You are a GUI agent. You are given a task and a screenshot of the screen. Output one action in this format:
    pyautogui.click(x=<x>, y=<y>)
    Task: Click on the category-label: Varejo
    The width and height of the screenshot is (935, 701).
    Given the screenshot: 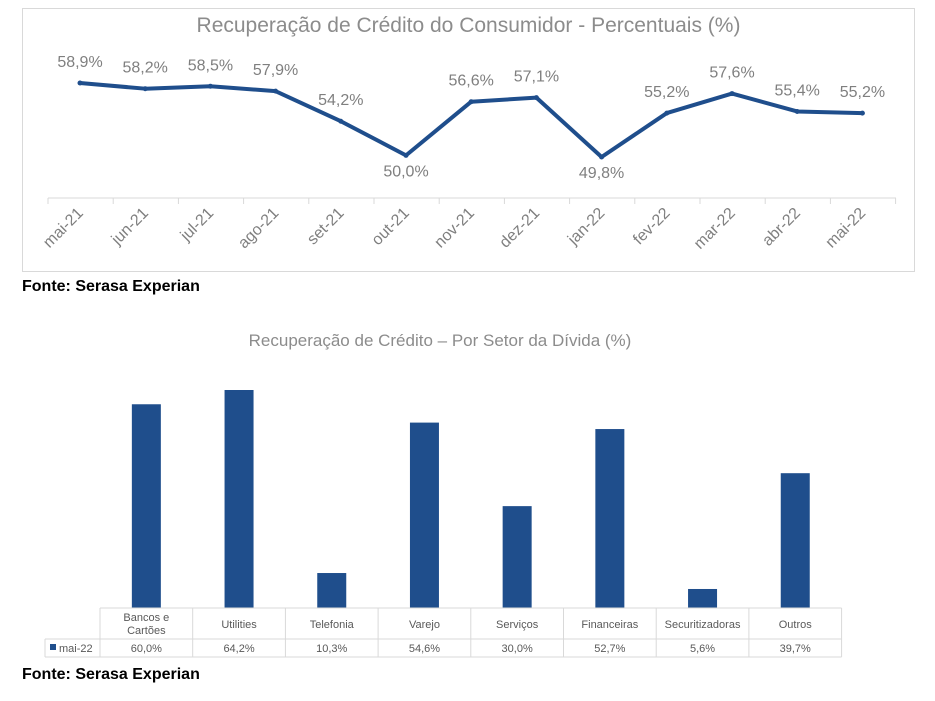 What is the action you would take?
    pyautogui.click(x=424, y=625)
    